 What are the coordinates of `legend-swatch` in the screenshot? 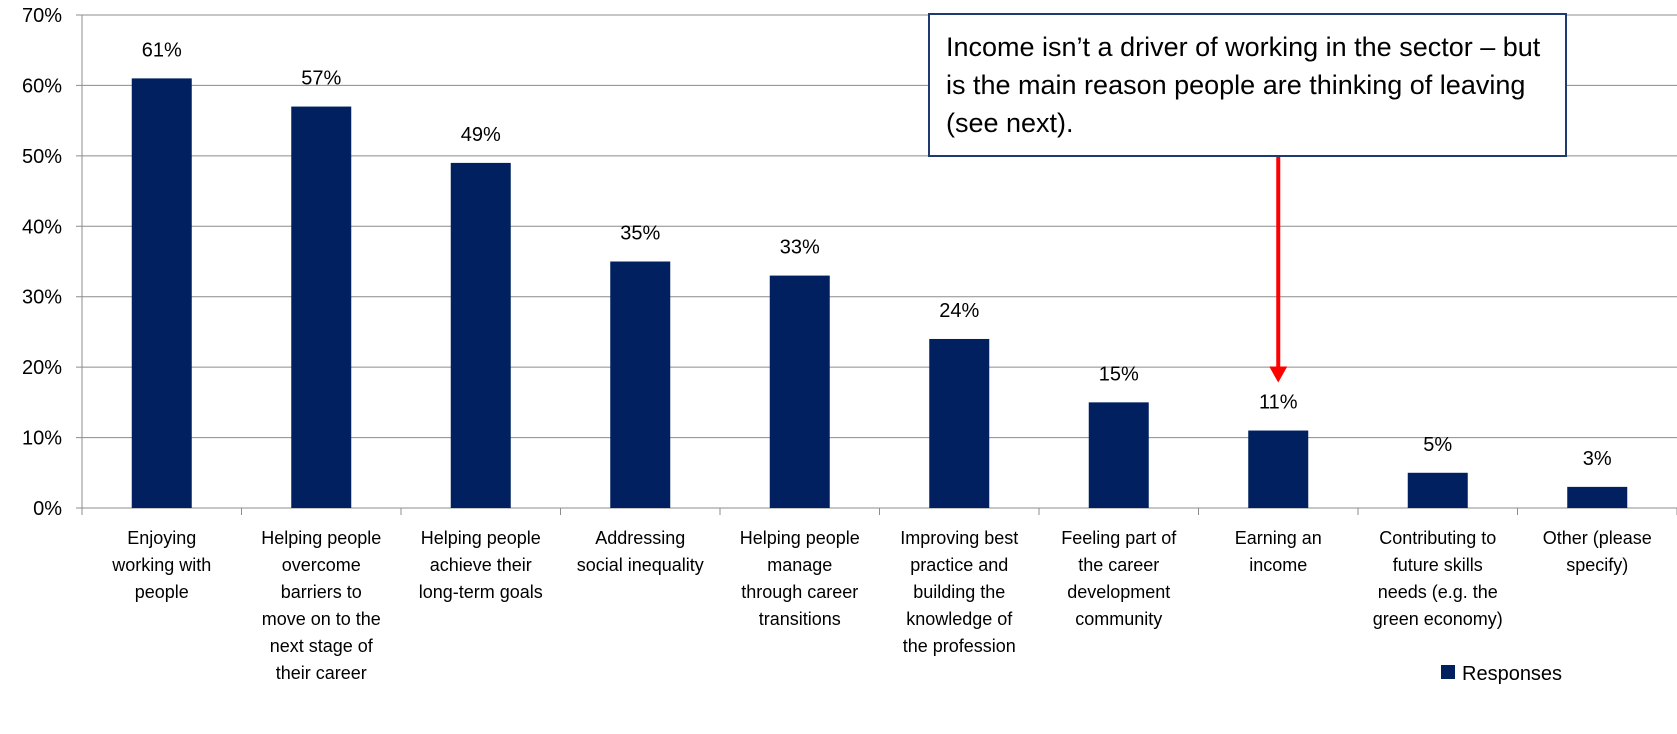 It's located at (1448, 672).